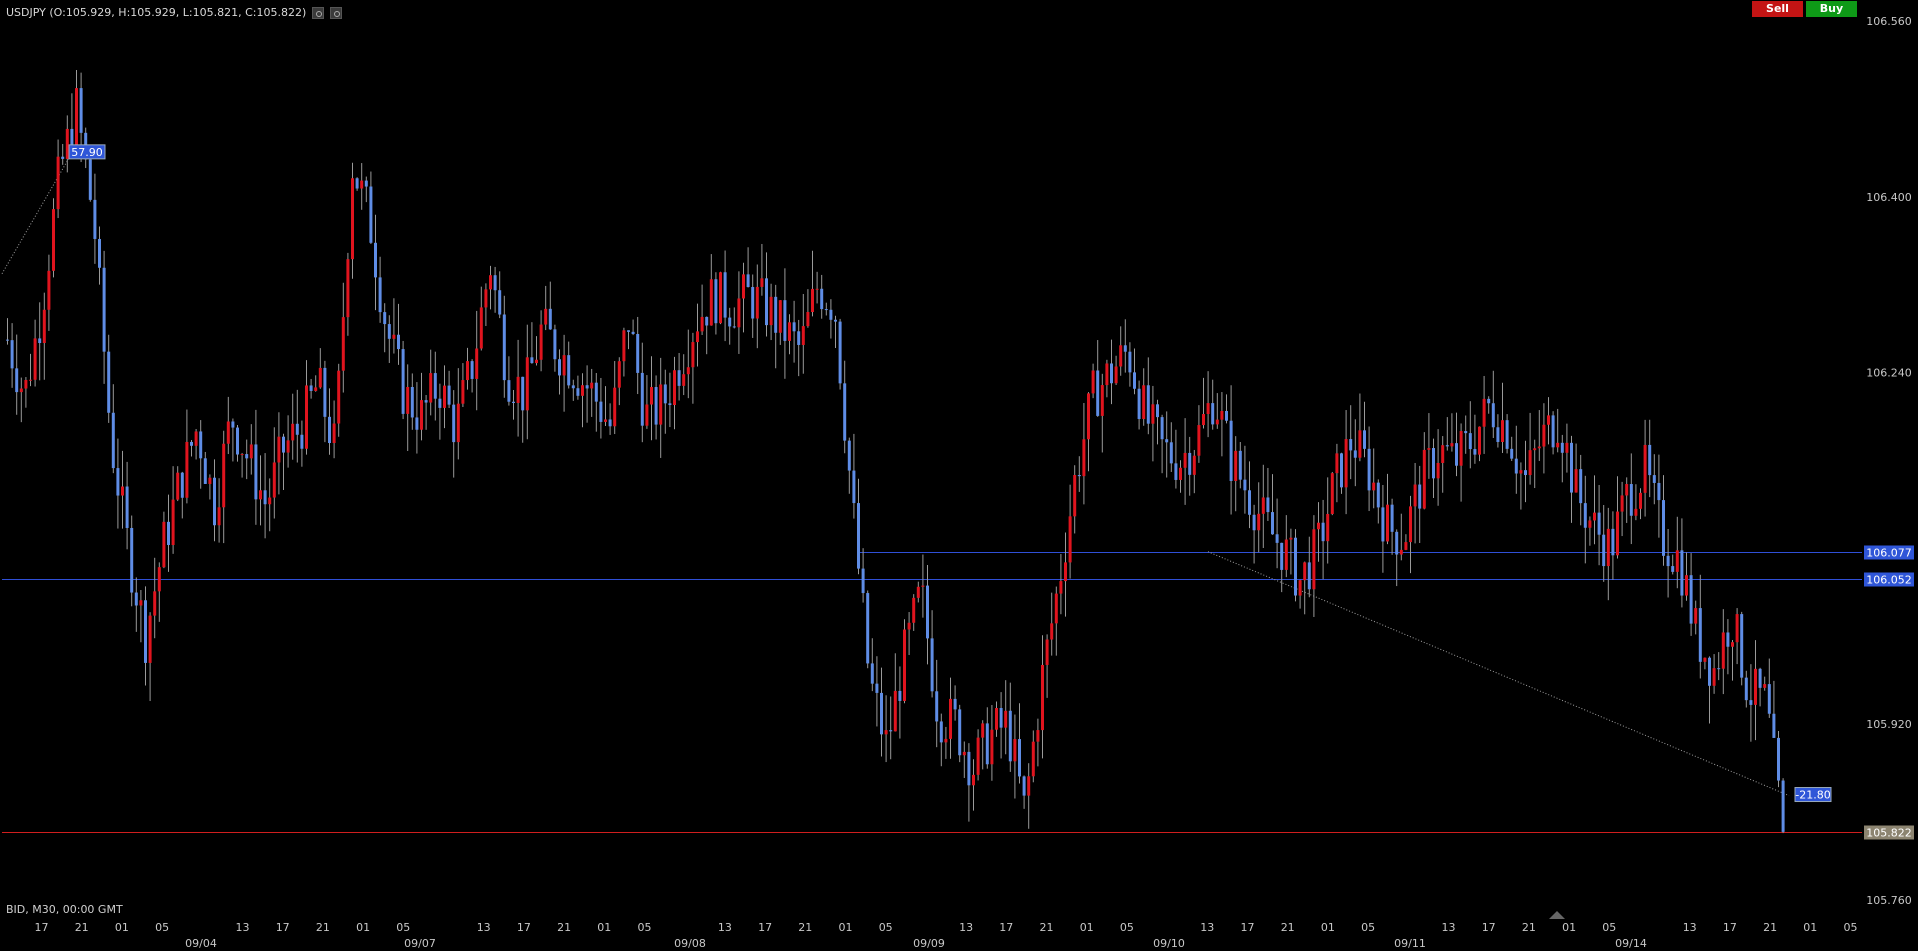  I want to click on x-date-label: 09/11, so click(1410, 943).